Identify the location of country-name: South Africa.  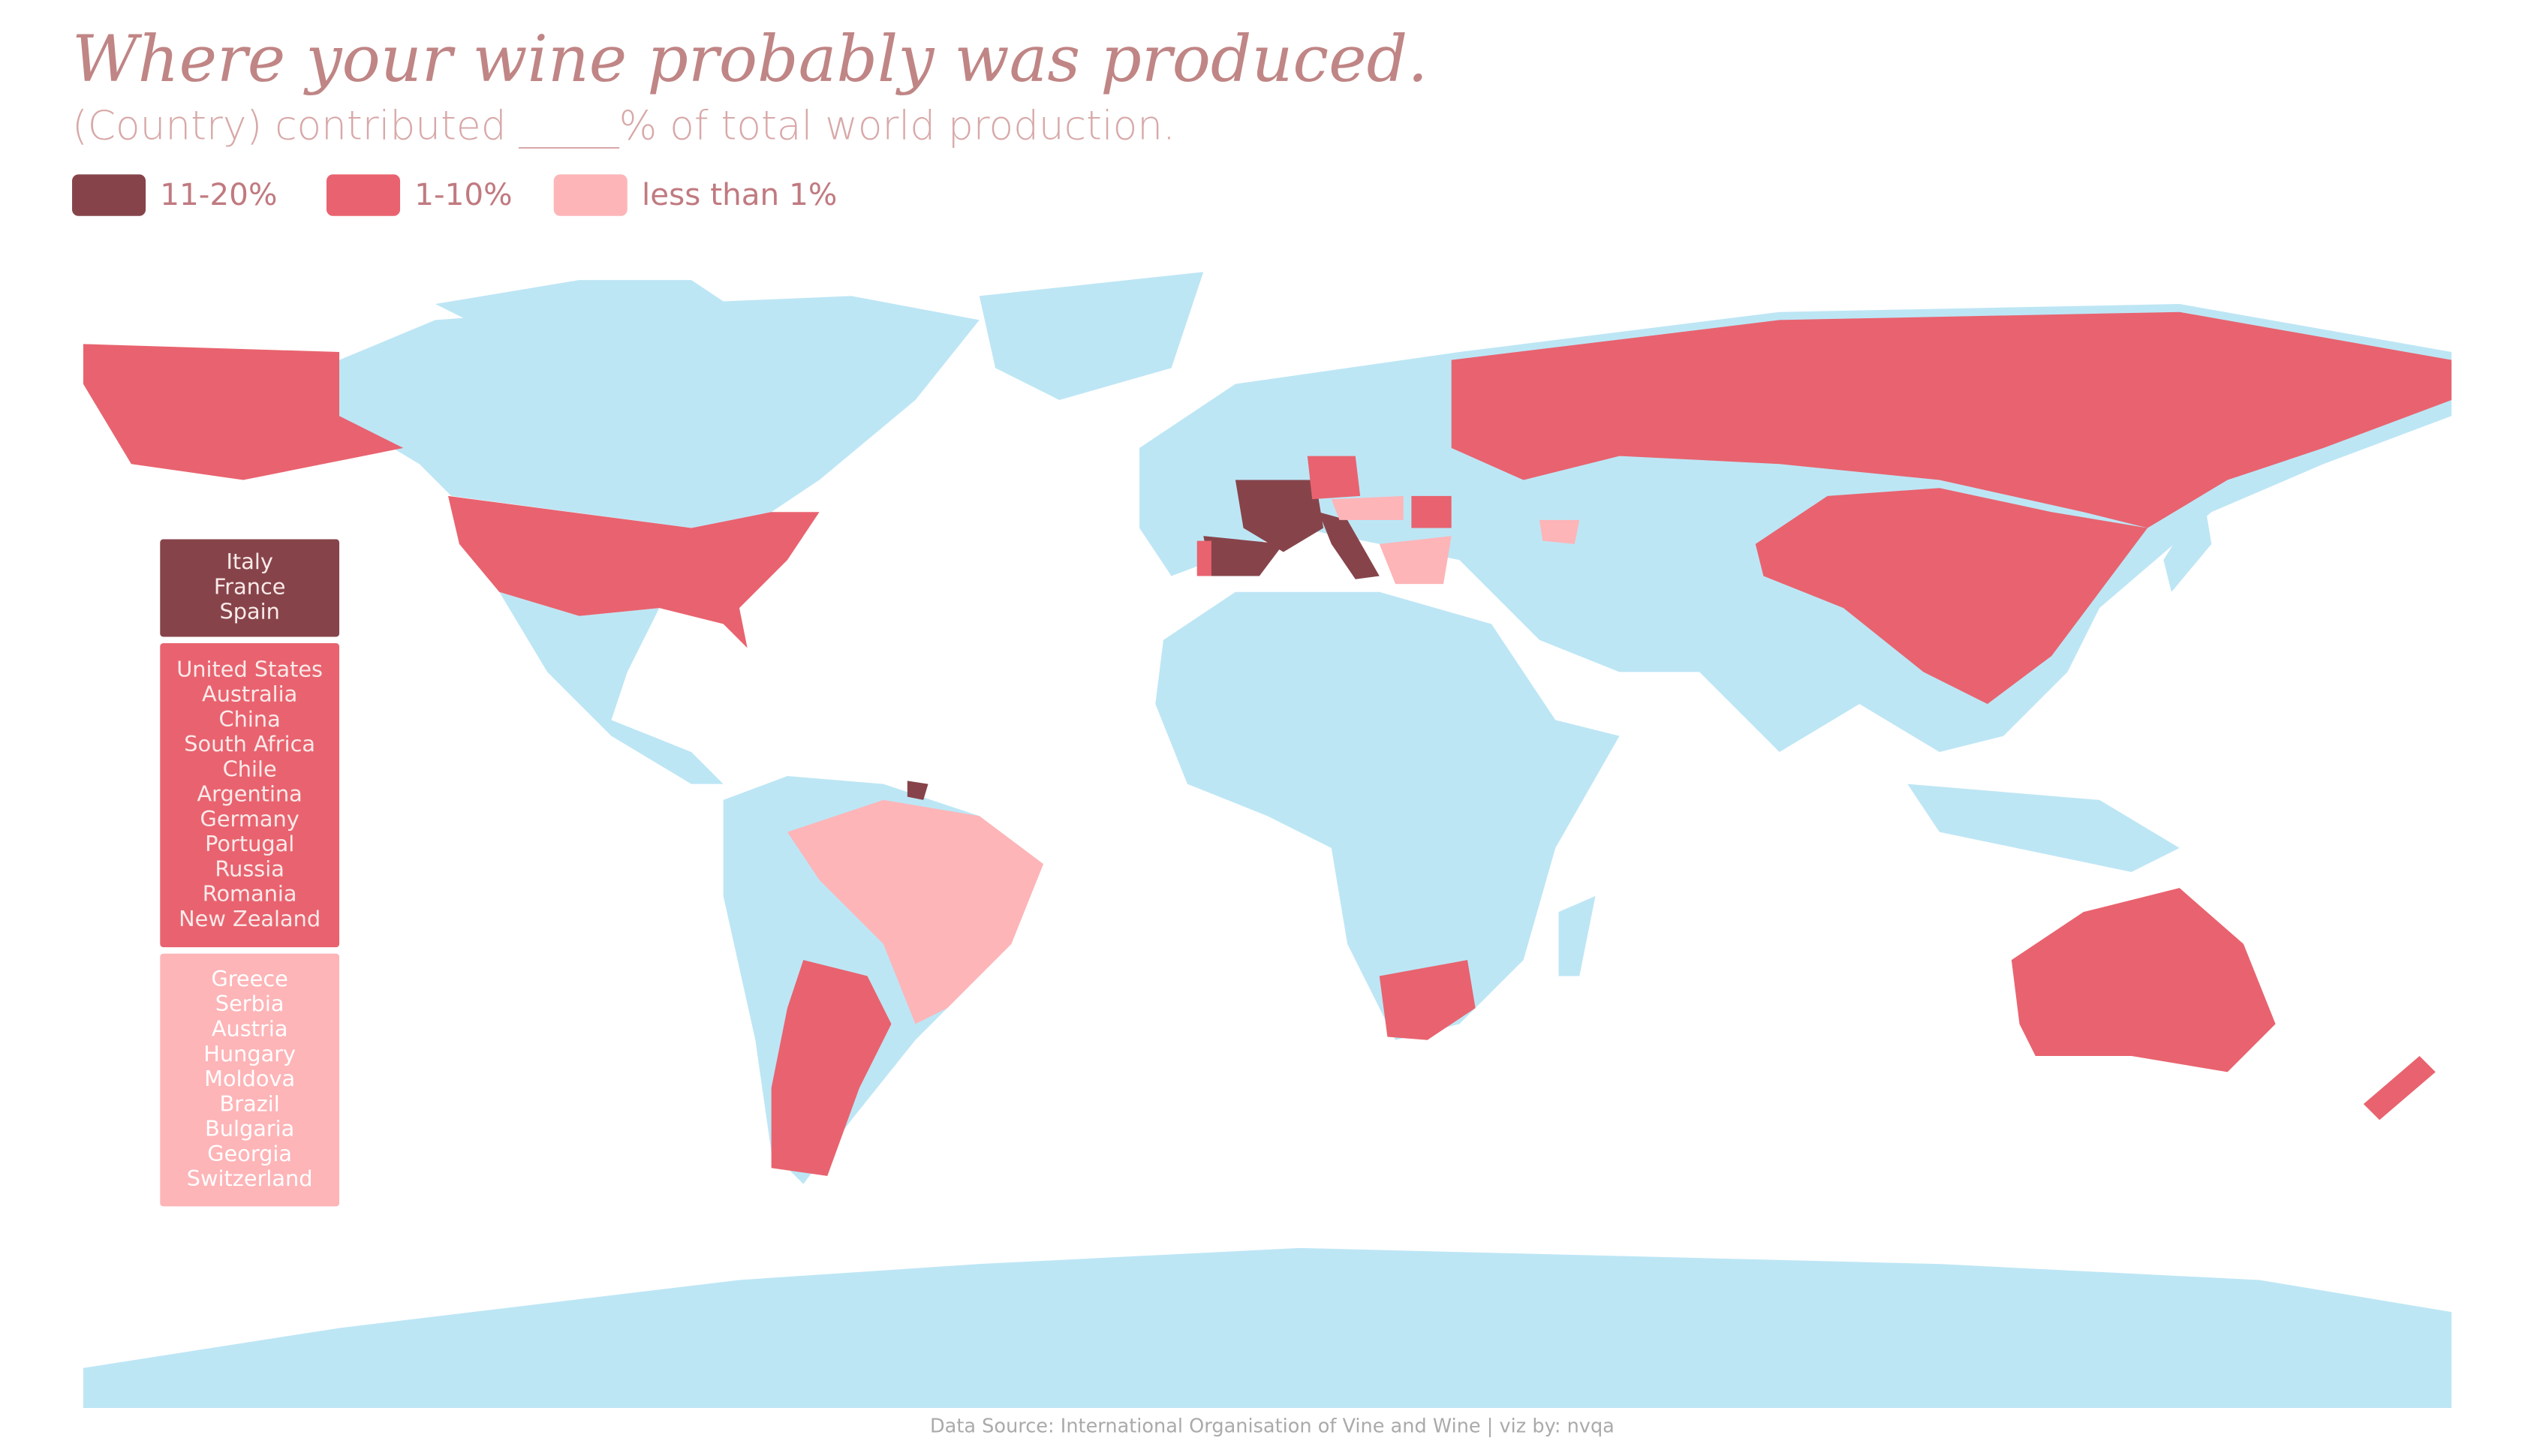
(249, 744).